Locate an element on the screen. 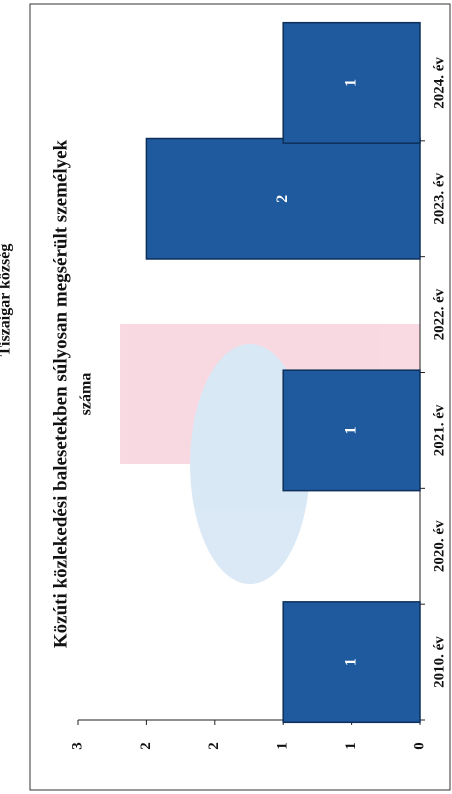 This screenshot has width=452, height=794. page-header: Tiszaigar község is located at coordinates (7, 300).